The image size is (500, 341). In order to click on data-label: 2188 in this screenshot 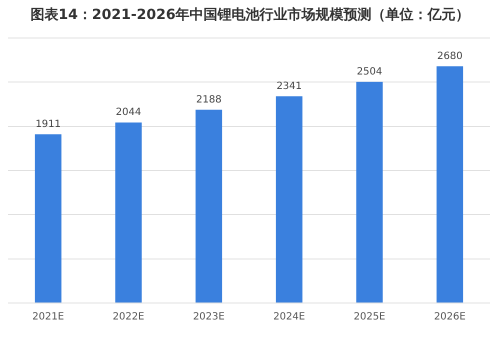, I will do `click(209, 100)`.